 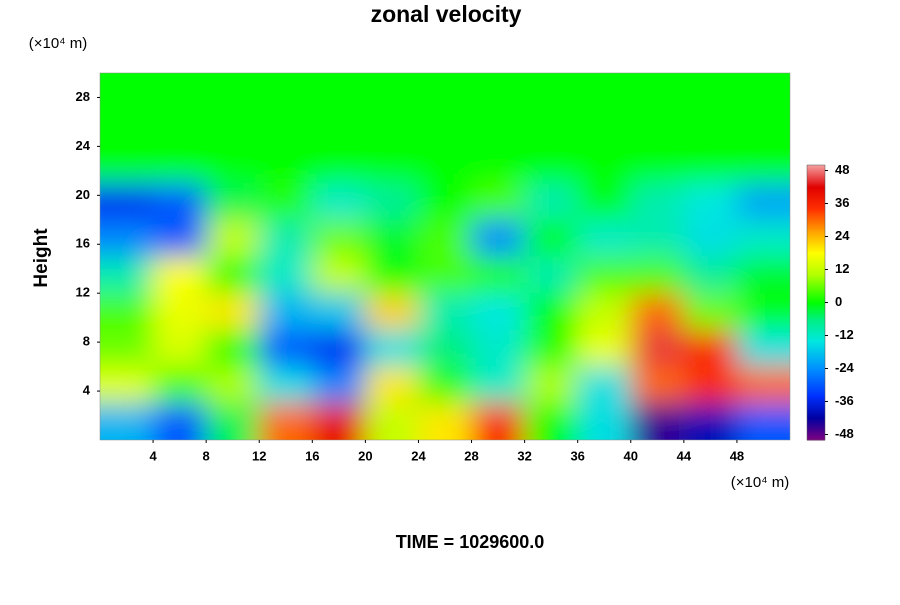 I want to click on x-tick-label: 44, so click(x=684, y=455).